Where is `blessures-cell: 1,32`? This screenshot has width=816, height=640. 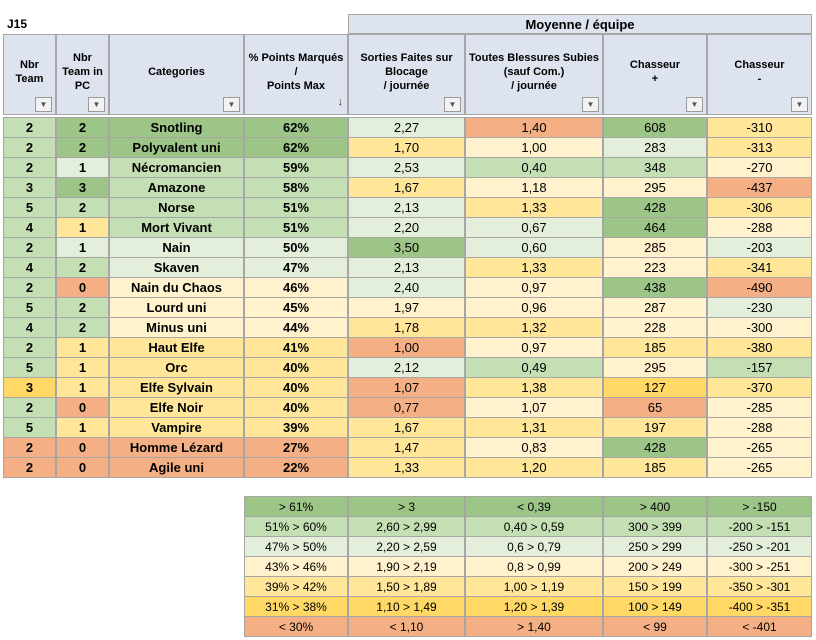 blessures-cell: 1,32 is located at coordinates (534, 327).